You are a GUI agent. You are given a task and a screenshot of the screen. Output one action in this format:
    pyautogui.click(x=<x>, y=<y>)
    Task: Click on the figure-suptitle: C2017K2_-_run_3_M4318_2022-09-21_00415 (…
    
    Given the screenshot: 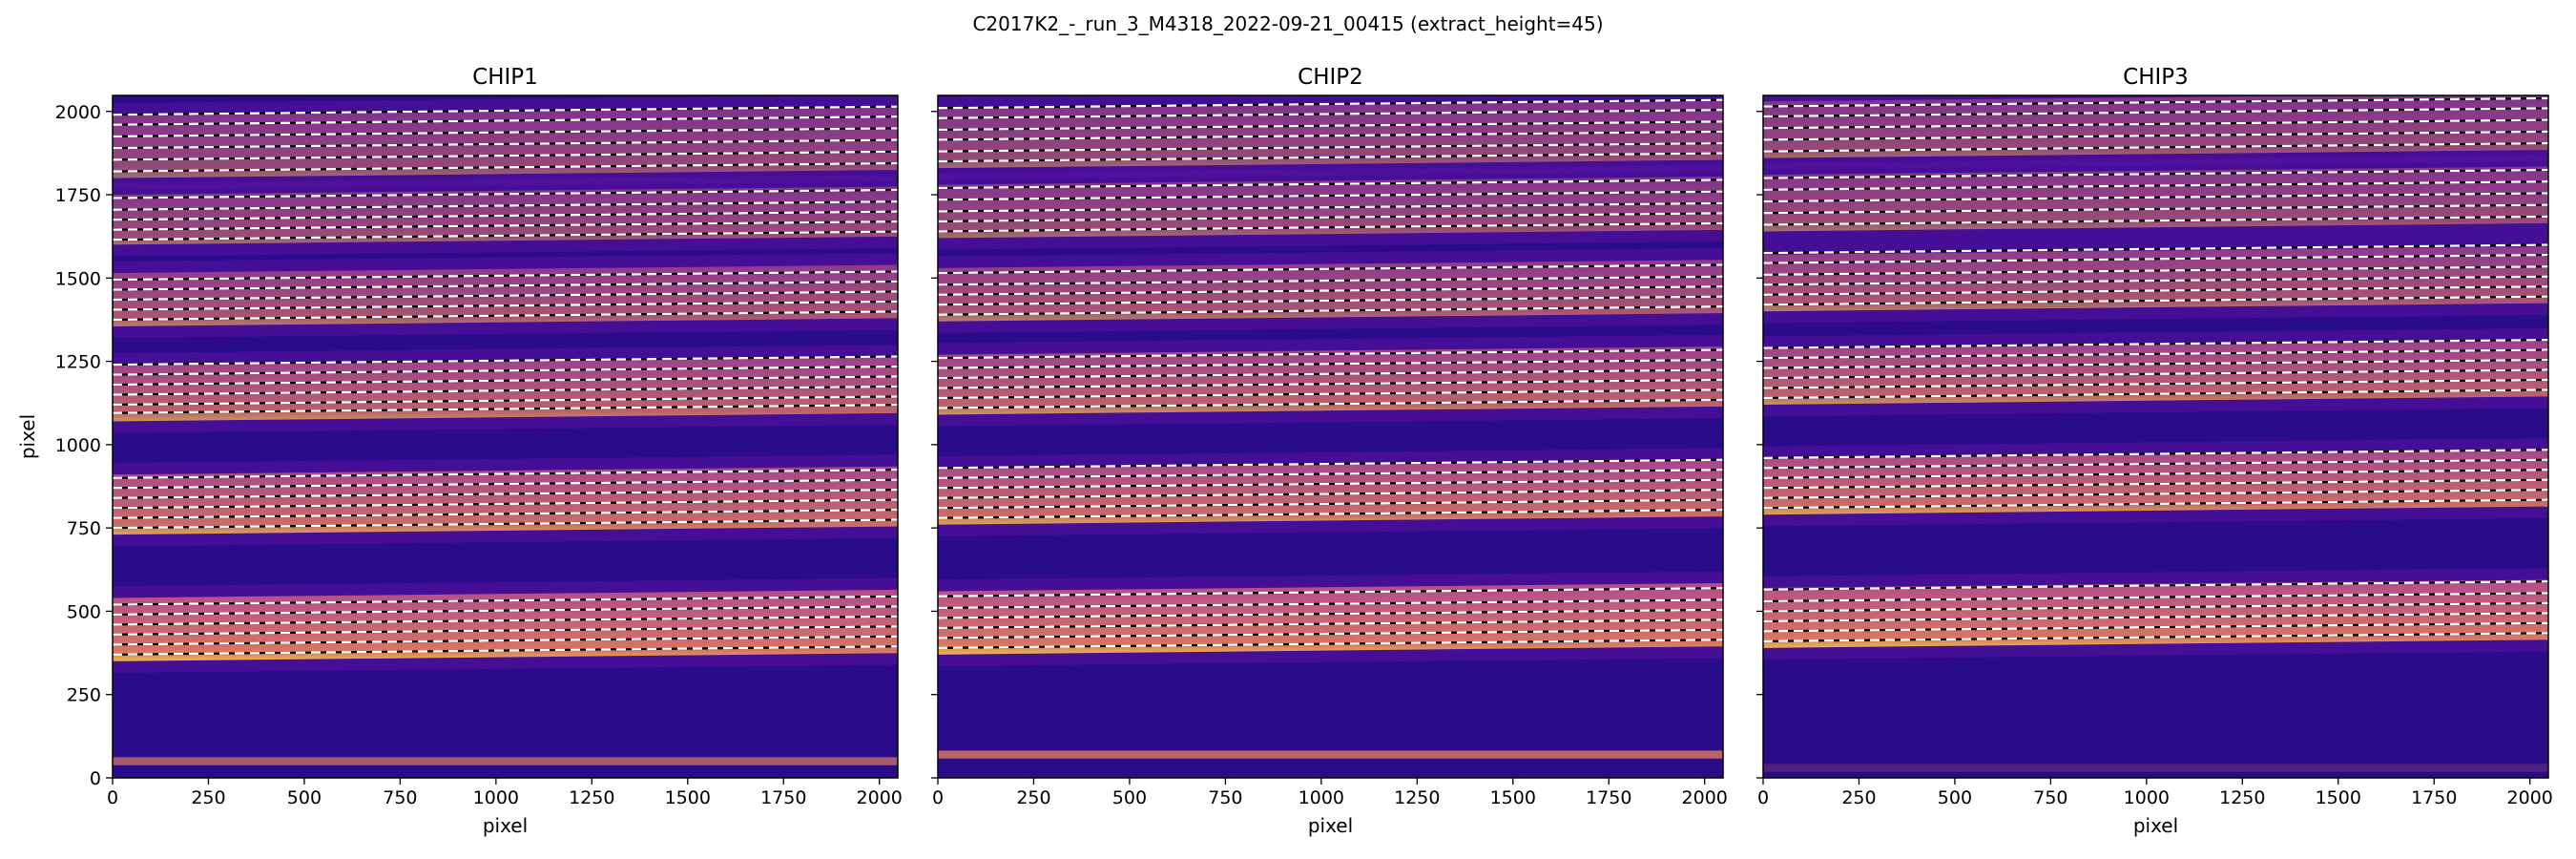 What is the action you would take?
    pyautogui.click(x=1287, y=23)
    